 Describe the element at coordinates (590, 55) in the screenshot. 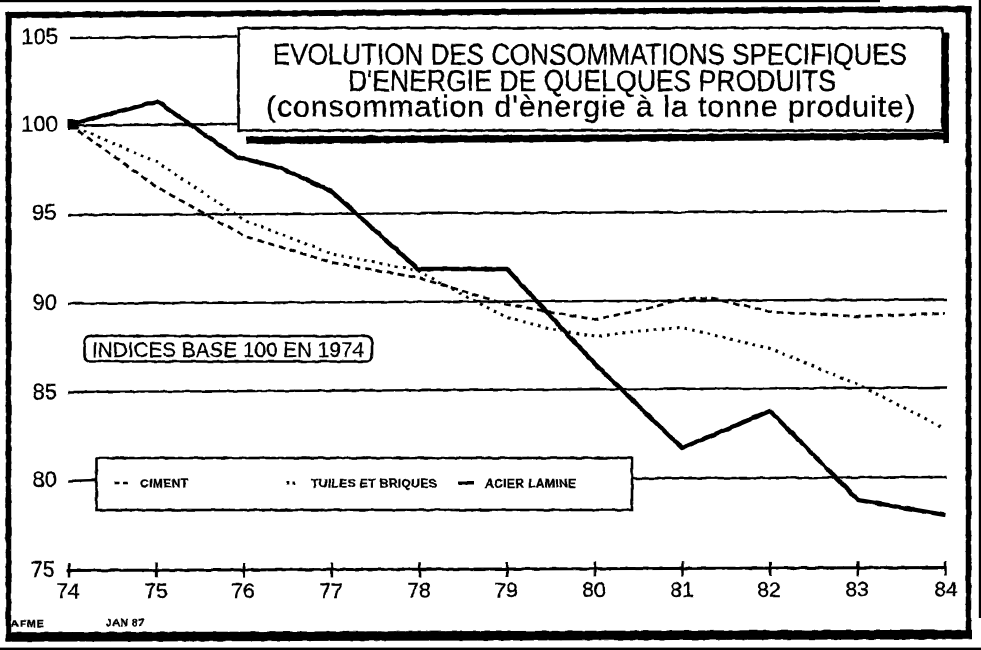

I see `svg-text:EVOLUTION DES CONSOMMATIONS SP: EVOLUTION DES CONSOMMATIONS SPECIFIQUES` at that location.